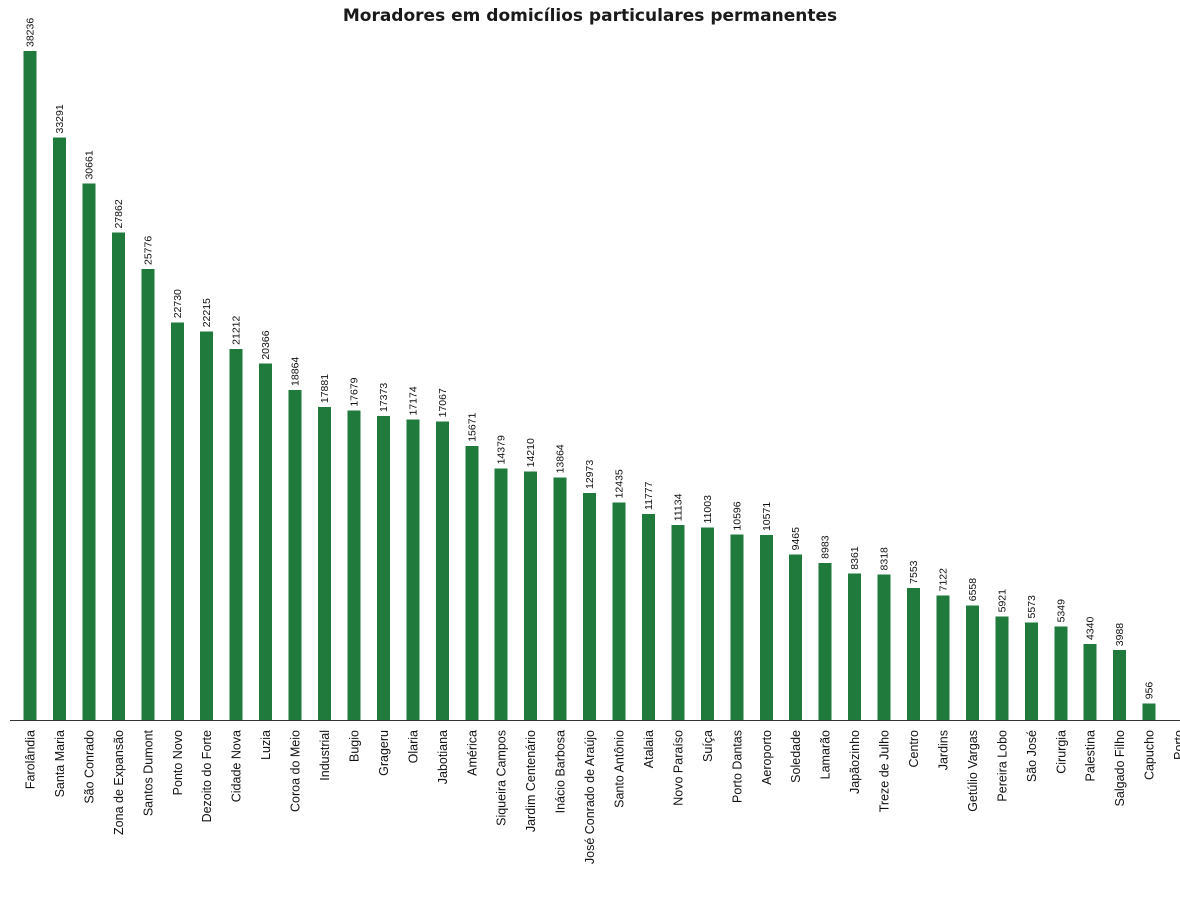 This screenshot has width=1180, height=902. Describe the element at coordinates (914, 572) in the screenshot. I see `value-label-31: 7553` at that location.